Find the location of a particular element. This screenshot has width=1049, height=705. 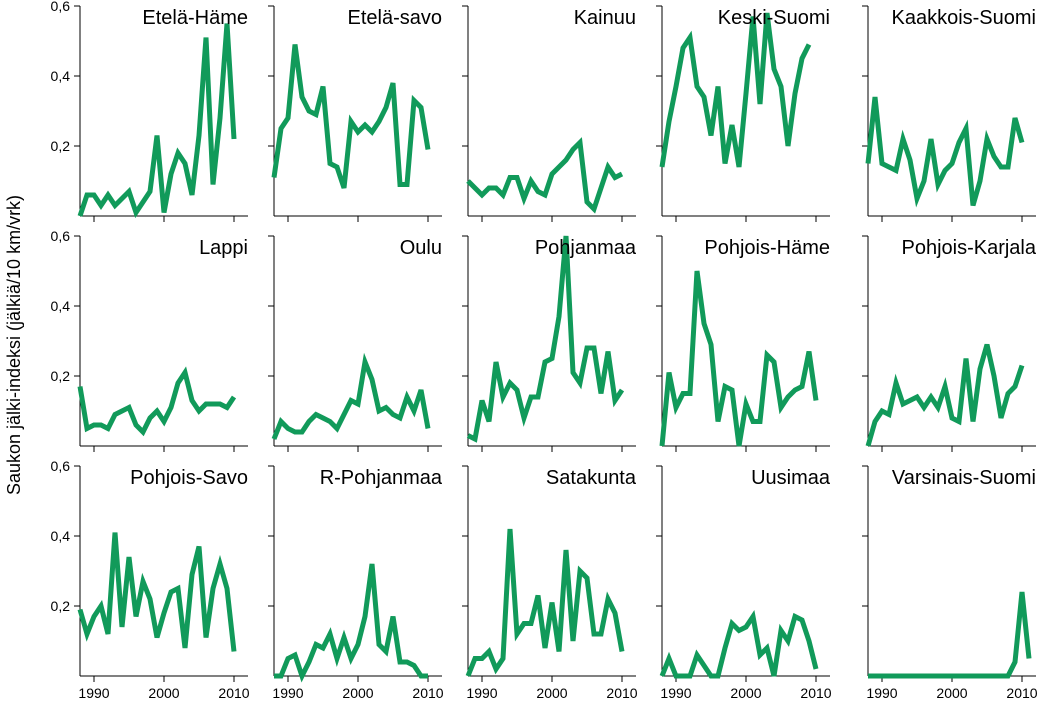

panel-etelä-savo: Etelä-savo is located at coordinates (355, 113).